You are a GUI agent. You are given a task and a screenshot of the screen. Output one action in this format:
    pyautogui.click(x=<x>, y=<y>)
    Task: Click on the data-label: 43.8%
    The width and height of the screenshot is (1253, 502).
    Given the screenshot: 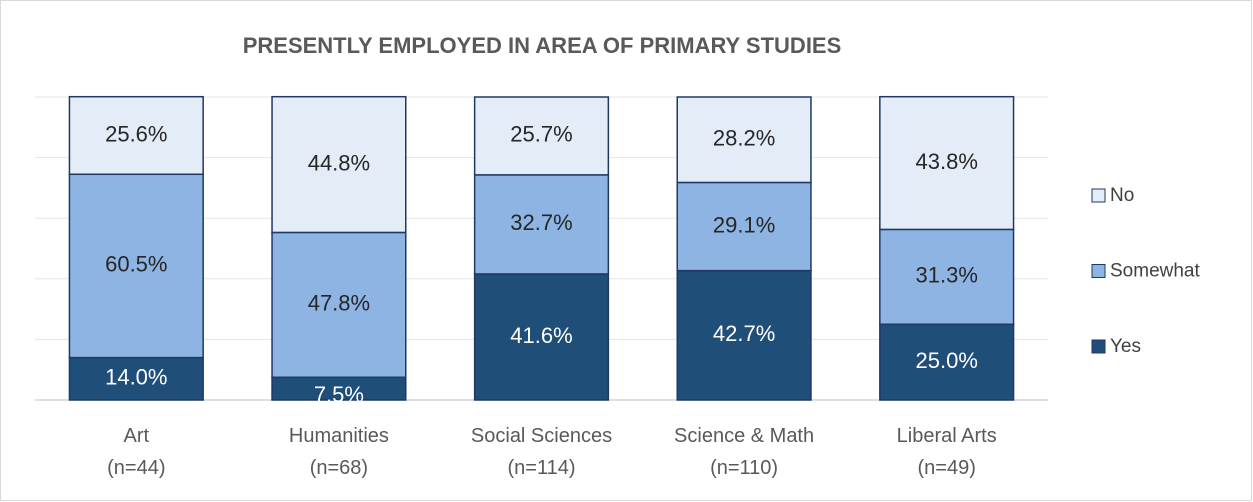 What is the action you would take?
    pyautogui.click(x=947, y=161)
    